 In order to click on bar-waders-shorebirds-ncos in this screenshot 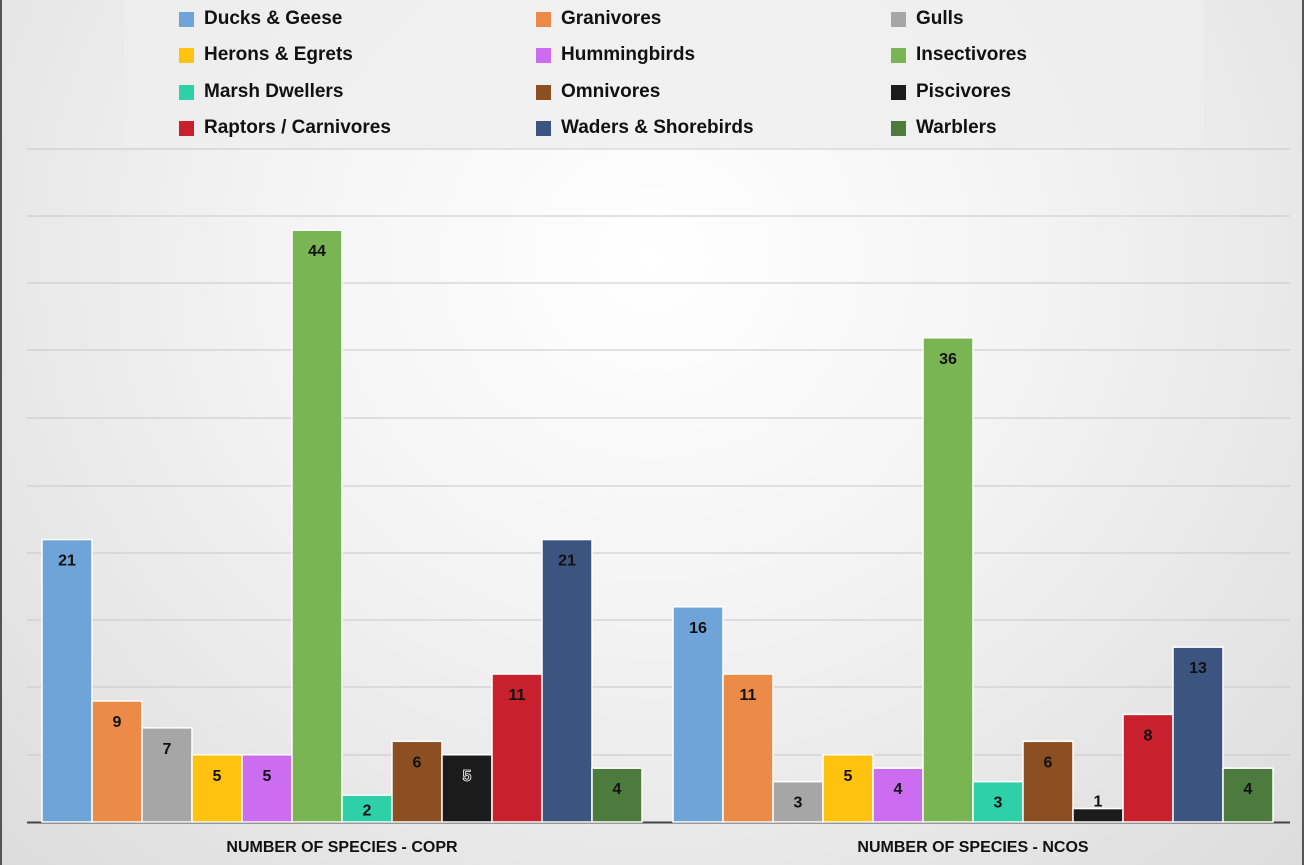, I will do `click(1198, 734)`.